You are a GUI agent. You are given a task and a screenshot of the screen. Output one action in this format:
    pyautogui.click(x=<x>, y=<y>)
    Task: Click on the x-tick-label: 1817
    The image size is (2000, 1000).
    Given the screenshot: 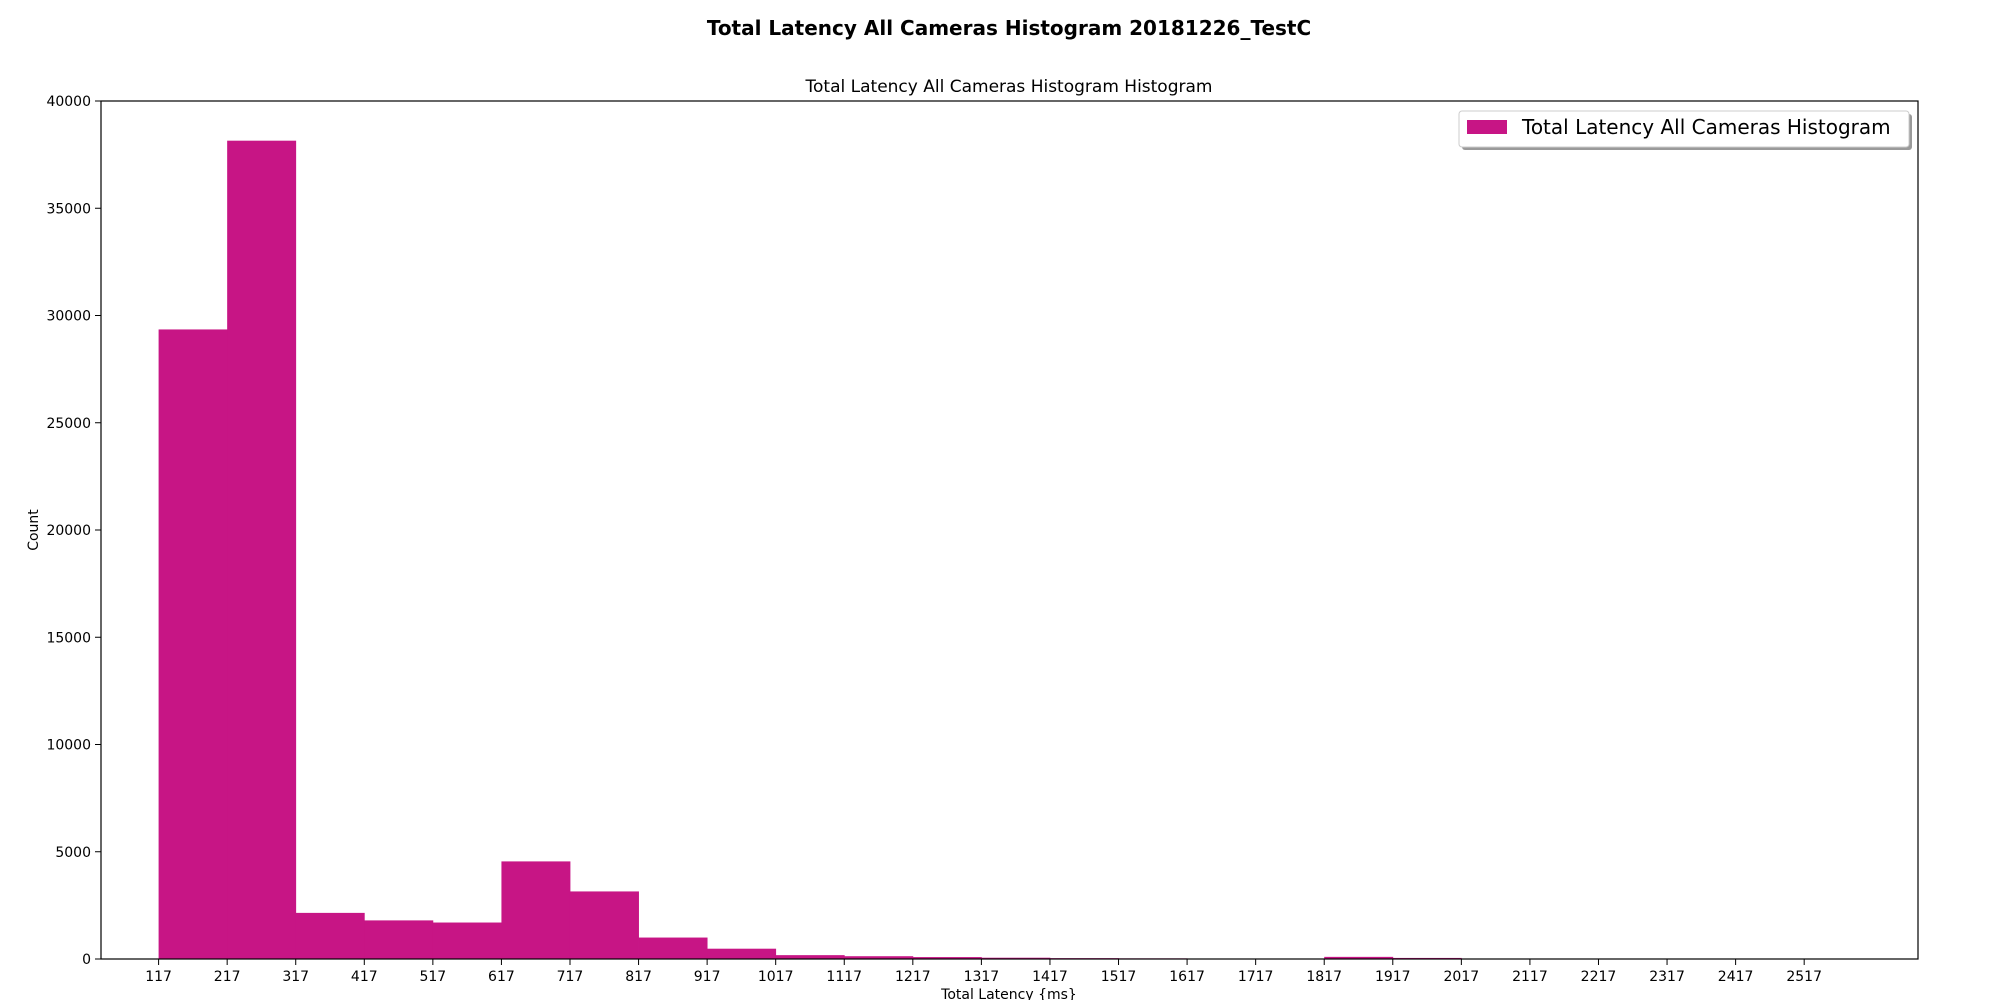 What is the action you would take?
    pyautogui.click(x=1324, y=977)
    